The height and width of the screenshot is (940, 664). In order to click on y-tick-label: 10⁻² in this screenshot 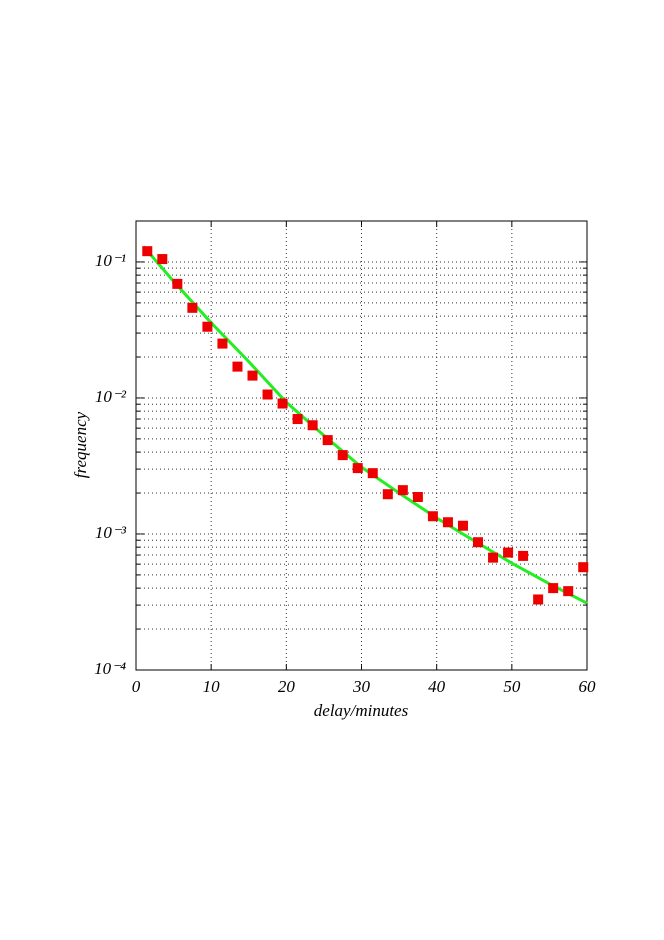, I will do `click(111, 396)`.